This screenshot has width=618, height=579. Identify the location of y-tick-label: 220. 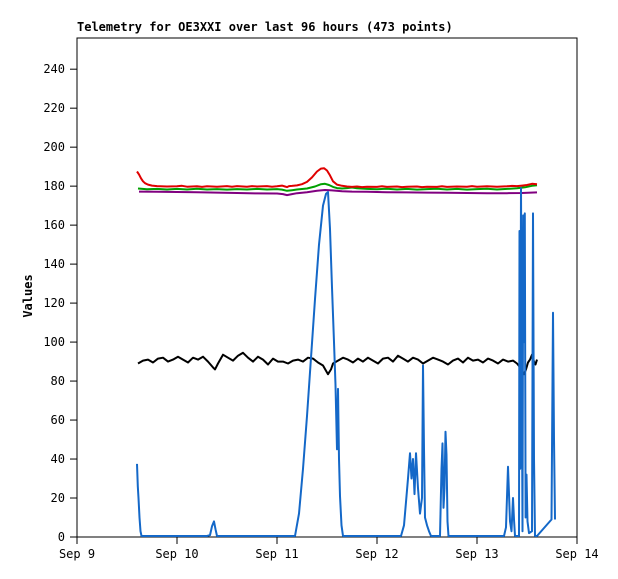
(54, 108).